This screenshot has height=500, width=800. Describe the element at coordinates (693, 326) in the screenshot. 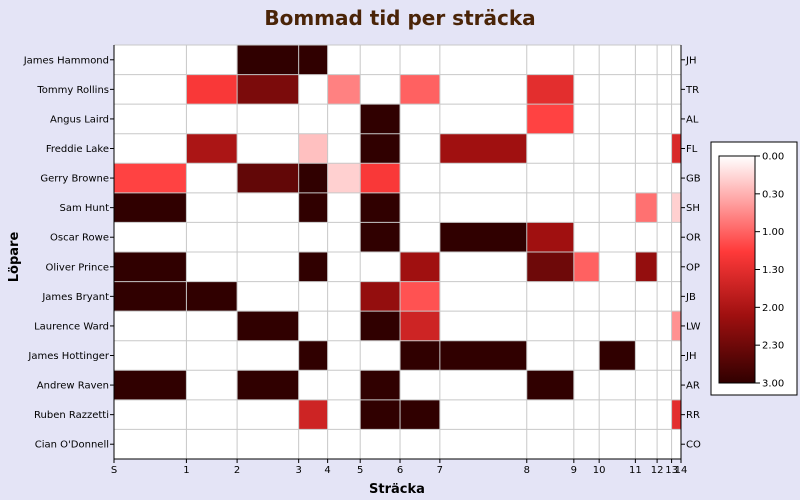

I see `runner-abbr-label: LW` at that location.